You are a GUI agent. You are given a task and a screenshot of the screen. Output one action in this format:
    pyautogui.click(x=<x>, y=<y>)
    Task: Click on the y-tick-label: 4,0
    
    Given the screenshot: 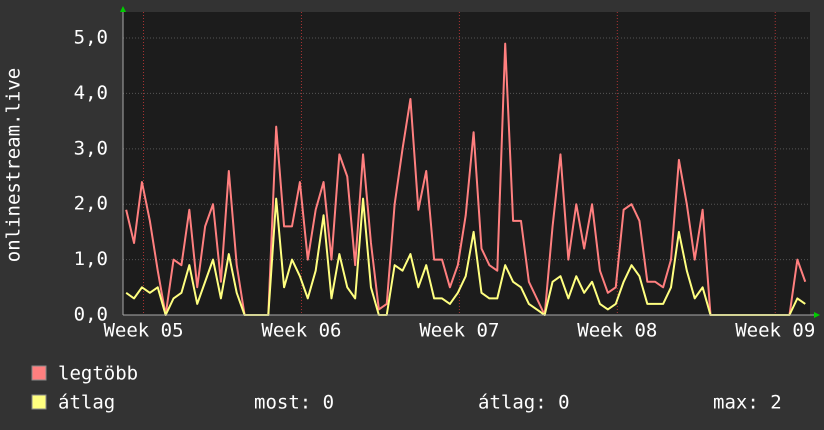 What is the action you would take?
    pyautogui.click(x=91, y=93)
    